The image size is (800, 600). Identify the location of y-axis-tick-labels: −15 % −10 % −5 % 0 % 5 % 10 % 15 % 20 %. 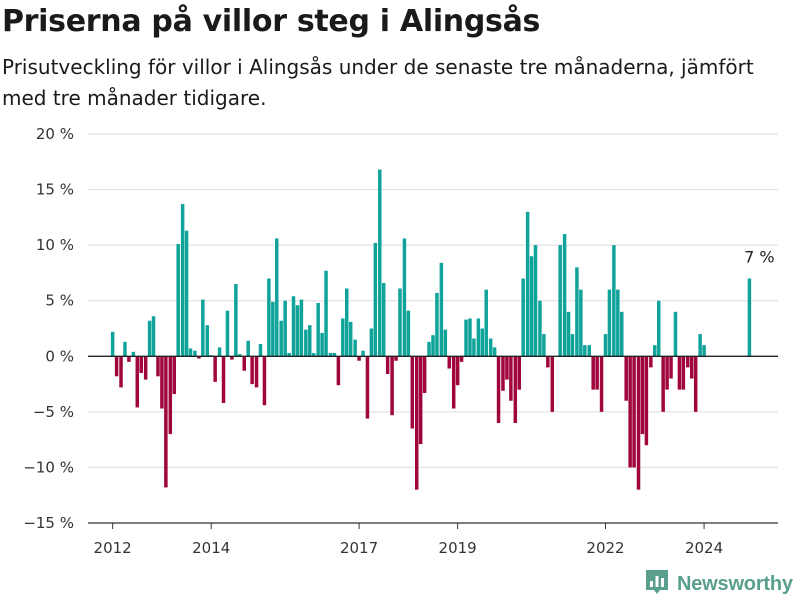
(48, 328).